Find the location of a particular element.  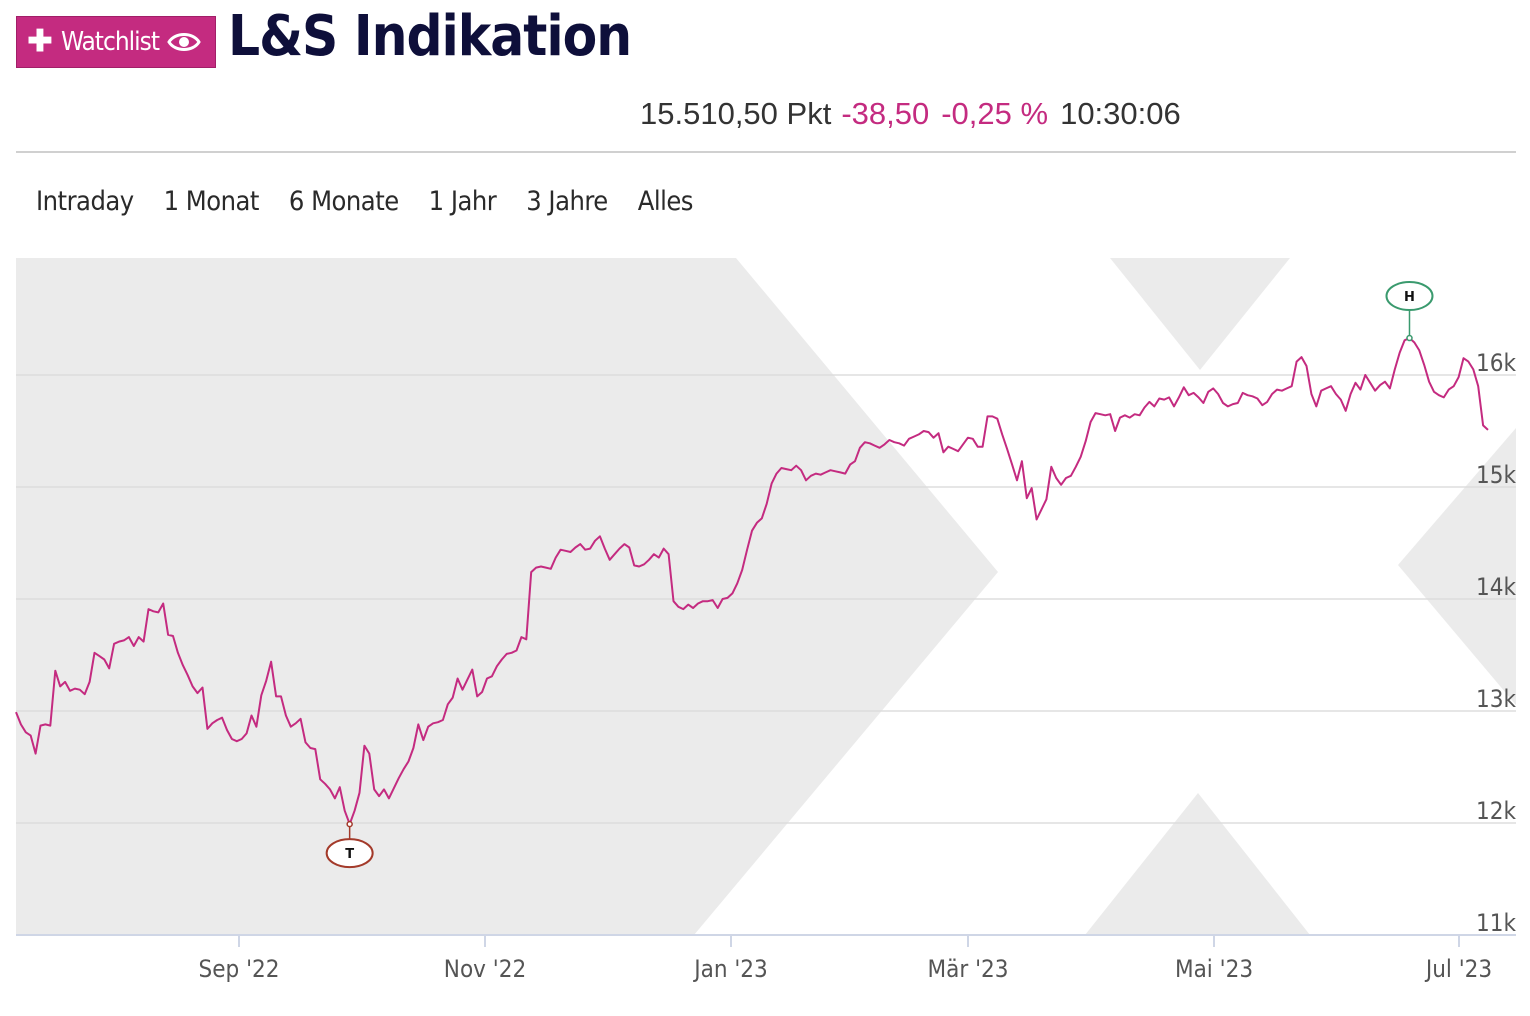

plus-icon: ✚ is located at coordinates (40, 41).